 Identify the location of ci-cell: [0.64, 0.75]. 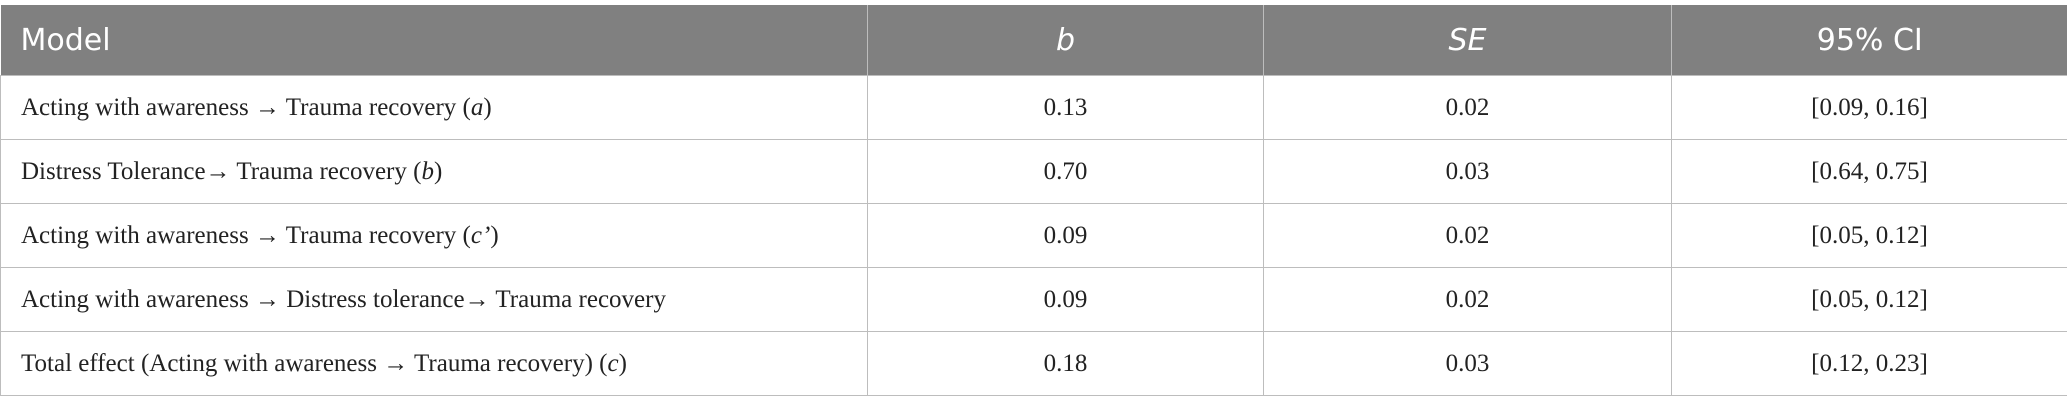
(1869, 171).